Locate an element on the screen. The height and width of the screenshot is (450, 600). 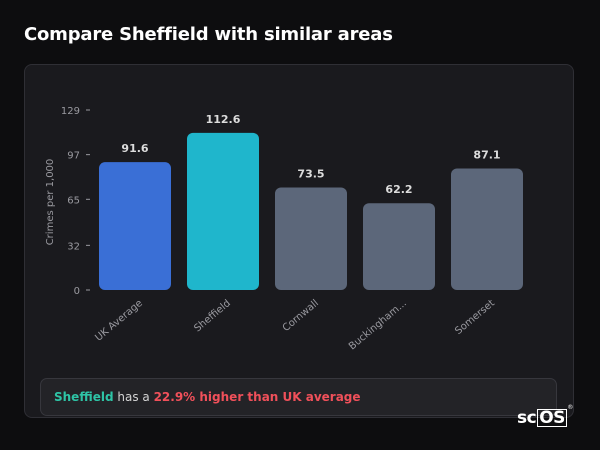
bar-value-label: 87.1 is located at coordinates (486, 154).